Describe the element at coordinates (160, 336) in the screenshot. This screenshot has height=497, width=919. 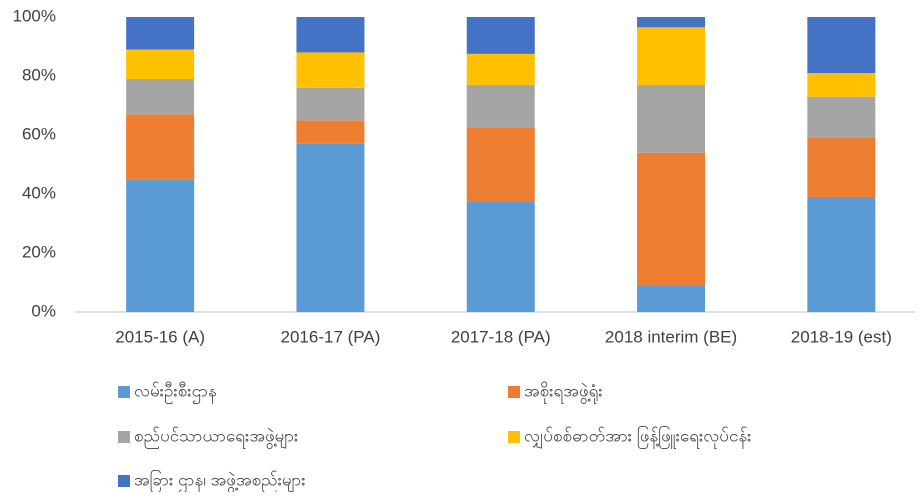
I see `x-tick-label: 2015-16 (A)` at that location.